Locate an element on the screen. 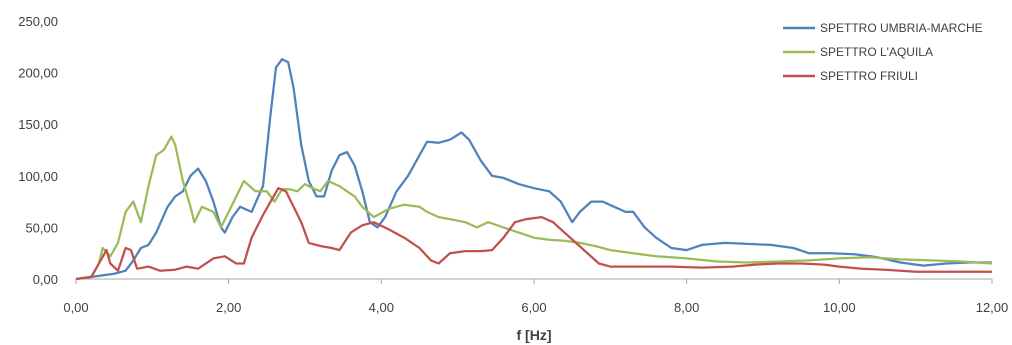  y-tick-label: 200,00 is located at coordinates (38, 73).